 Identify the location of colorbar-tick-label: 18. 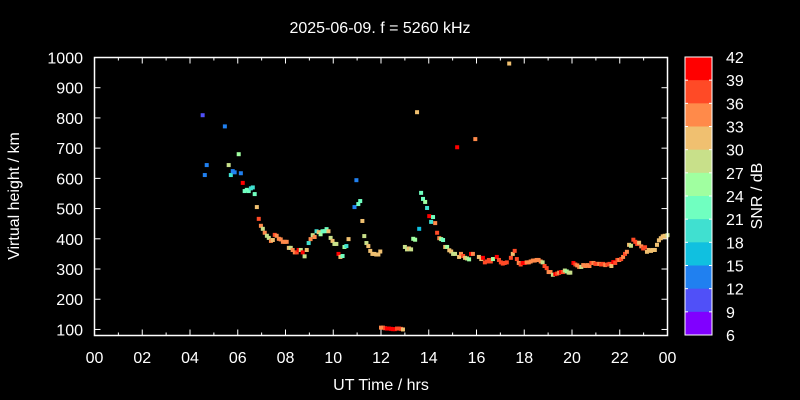
(735, 243).